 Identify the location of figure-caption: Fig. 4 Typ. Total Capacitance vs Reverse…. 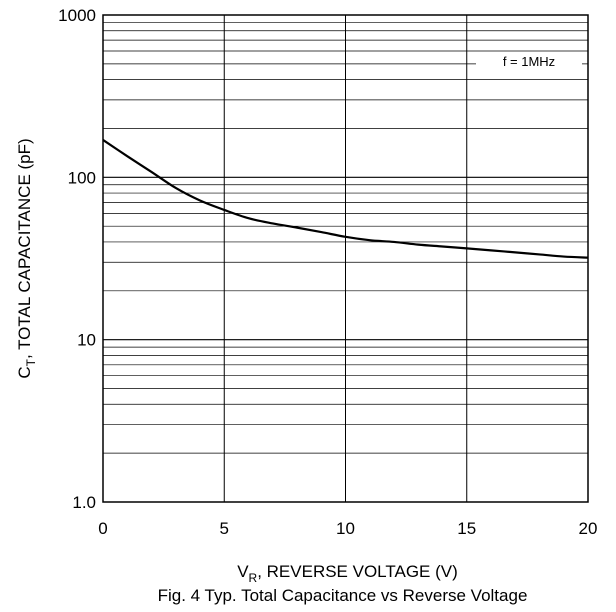
(343, 595).